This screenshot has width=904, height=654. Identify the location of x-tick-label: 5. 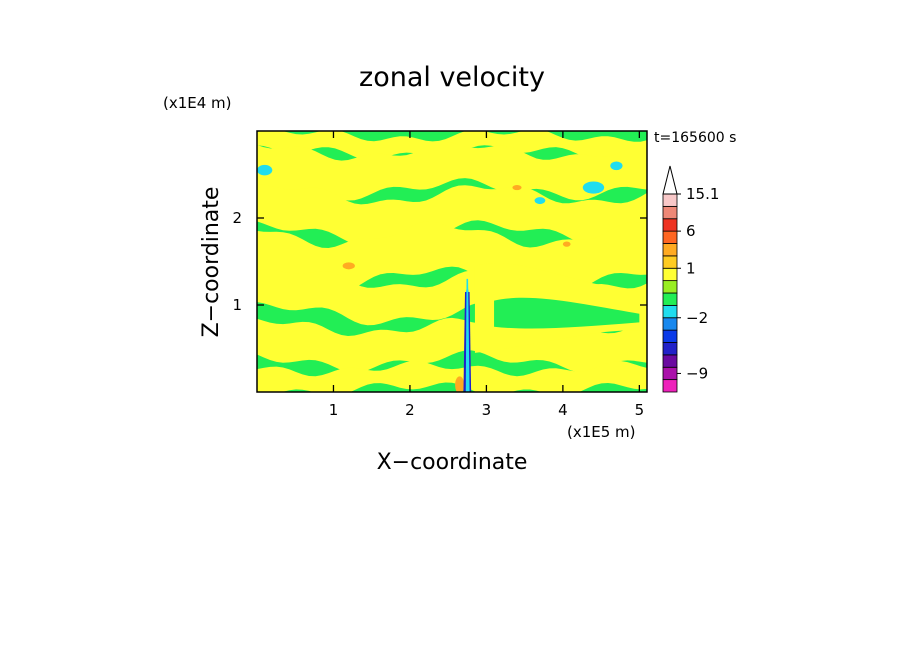
(640, 410).